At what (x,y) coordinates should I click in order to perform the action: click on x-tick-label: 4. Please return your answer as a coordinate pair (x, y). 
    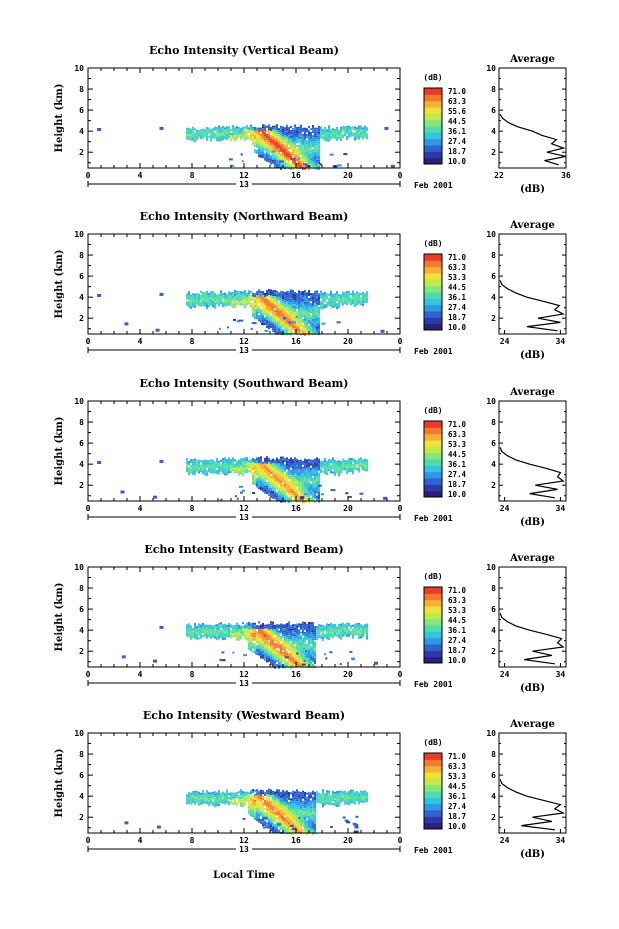
    Looking at the image, I should click on (140, 175).